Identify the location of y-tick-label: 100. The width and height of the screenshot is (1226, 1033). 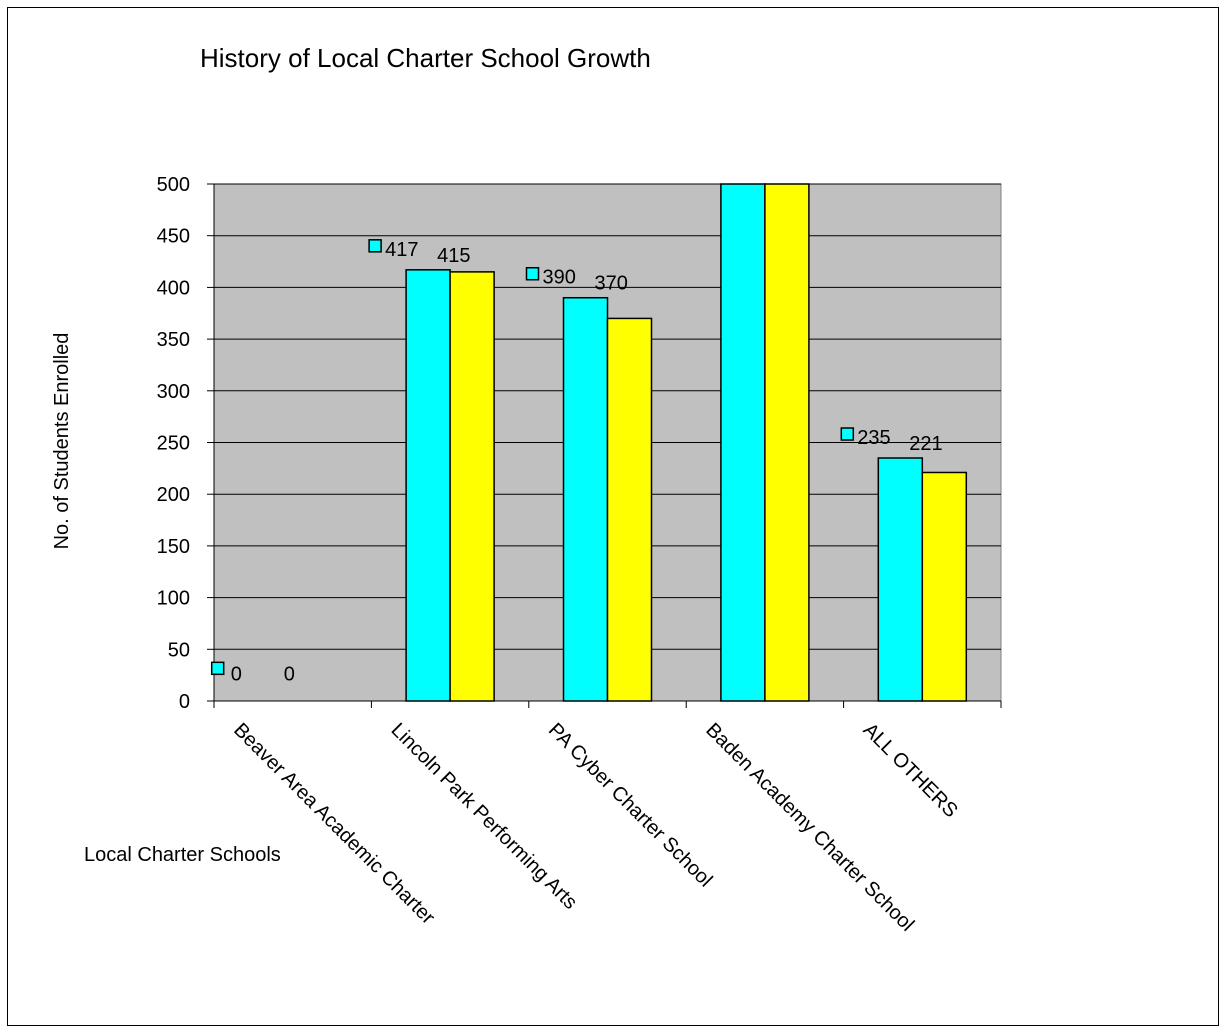
(173, 599).